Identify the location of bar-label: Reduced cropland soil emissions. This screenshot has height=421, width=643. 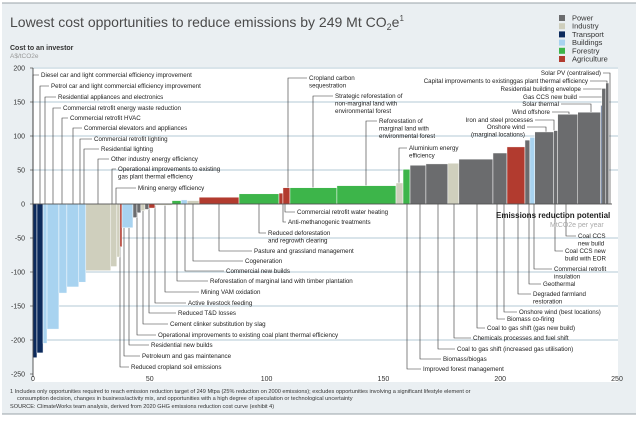
(176, 367).